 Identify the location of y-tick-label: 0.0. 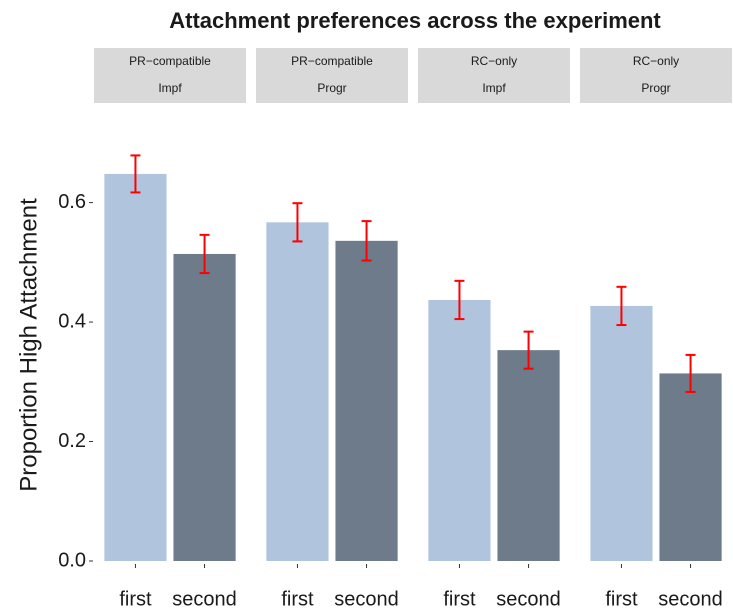
(72, 560).